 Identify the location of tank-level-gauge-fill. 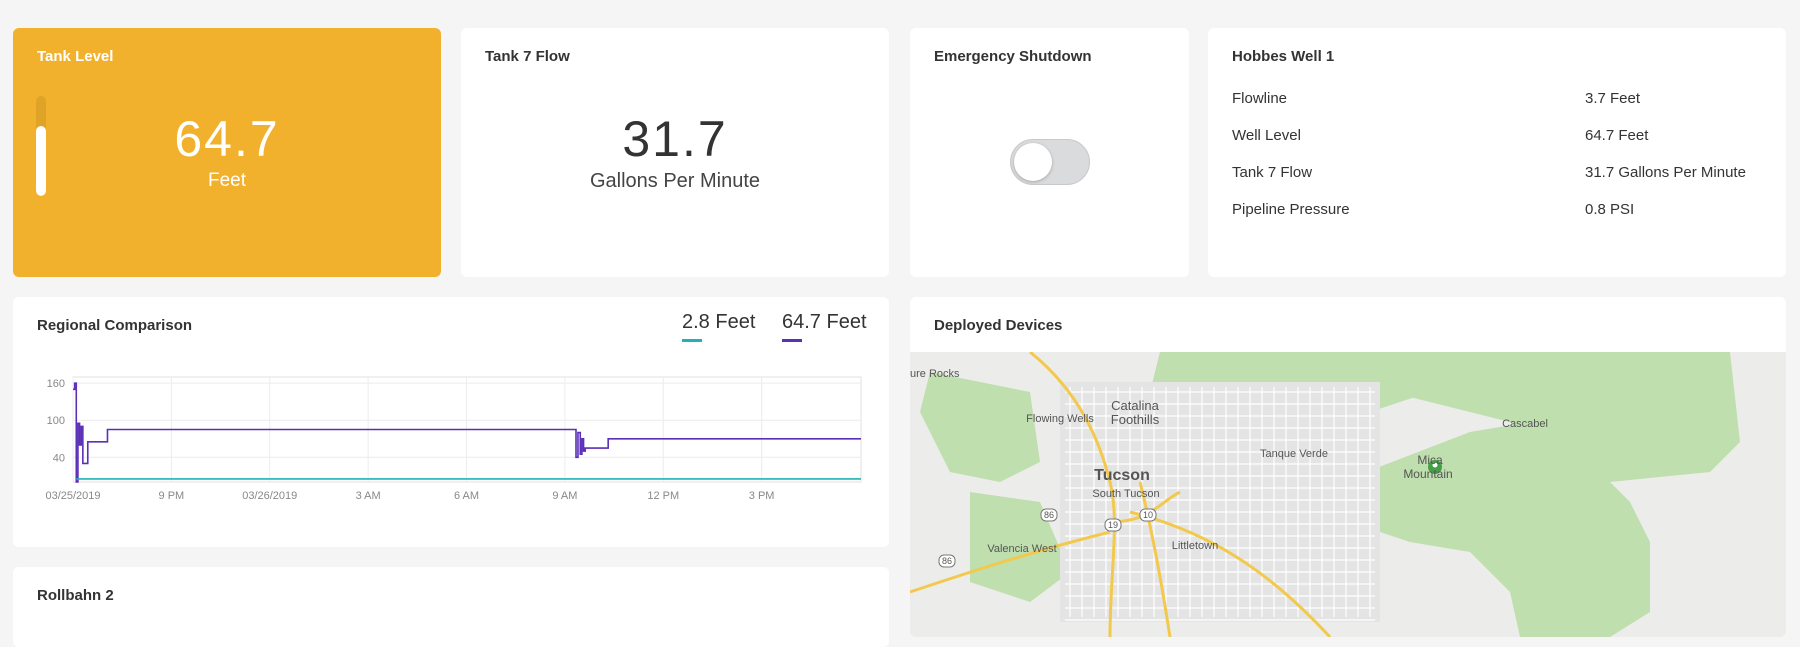
(41, 161).